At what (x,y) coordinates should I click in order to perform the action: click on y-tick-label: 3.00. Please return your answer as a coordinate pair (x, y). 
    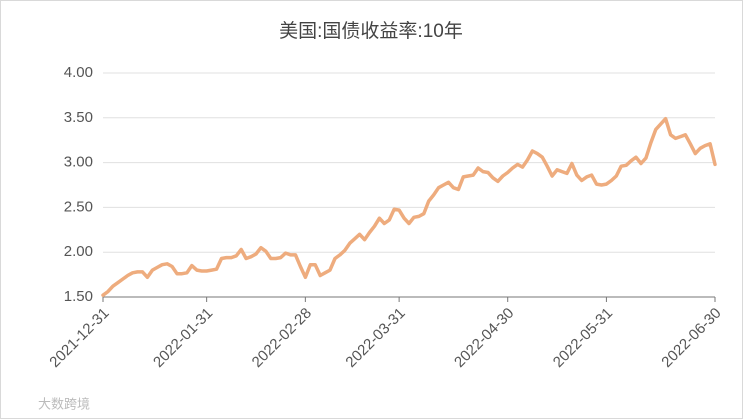
    Looking at the image, I should click on (78, 162).